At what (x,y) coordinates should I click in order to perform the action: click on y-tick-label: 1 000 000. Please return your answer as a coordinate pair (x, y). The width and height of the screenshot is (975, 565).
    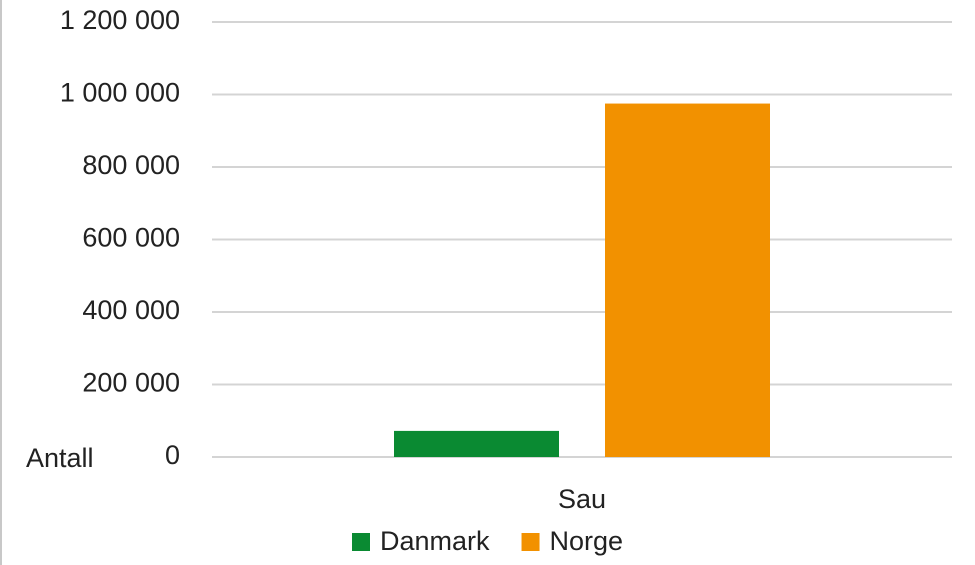
    Looking at the image, I should click on (120, 93).